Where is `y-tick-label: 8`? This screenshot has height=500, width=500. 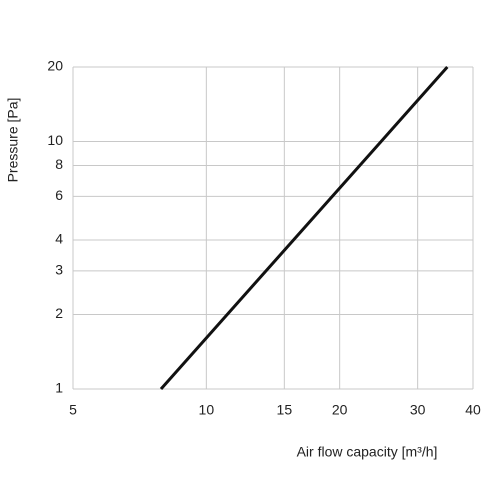 y-tick-label: 8 is located at coordinates (59, 164).